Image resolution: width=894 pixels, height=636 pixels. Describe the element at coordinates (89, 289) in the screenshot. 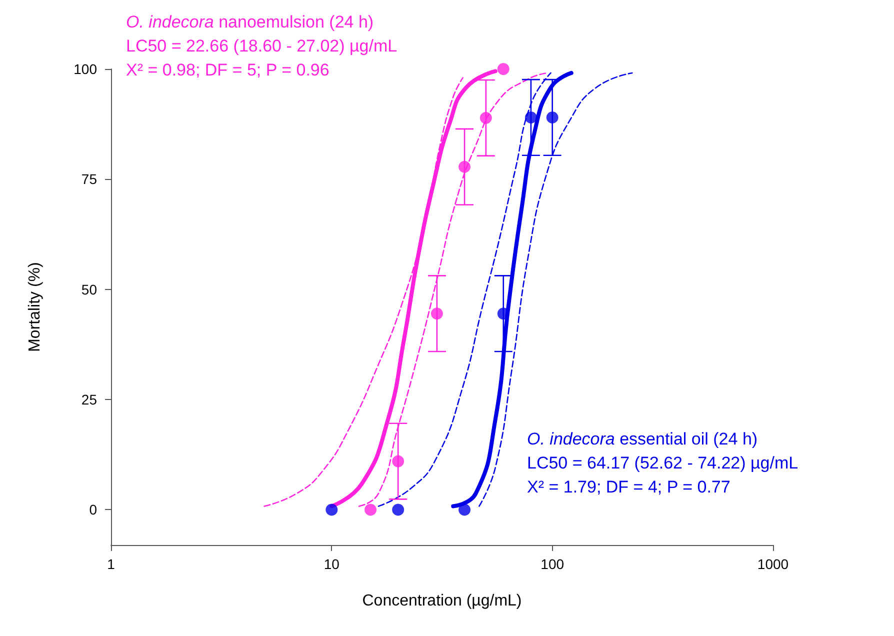

I see `y-tick-label: 50` at that location.